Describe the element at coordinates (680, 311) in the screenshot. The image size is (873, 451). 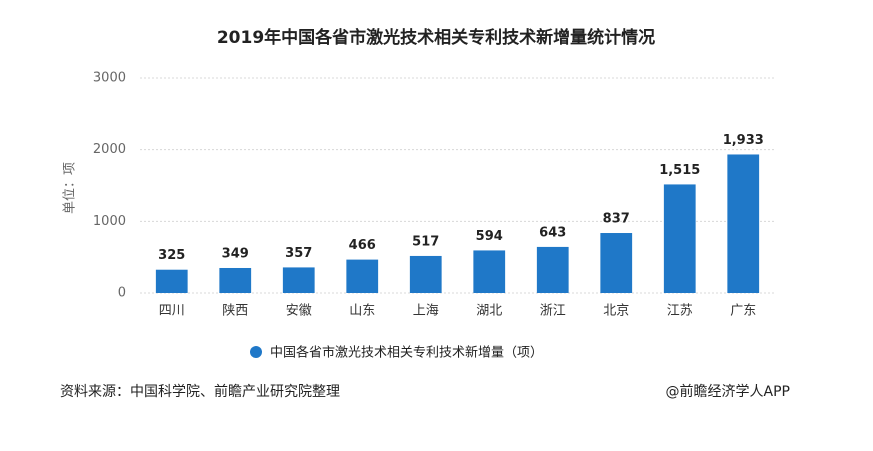
I see `x-tick-label: 江苏` at that location.